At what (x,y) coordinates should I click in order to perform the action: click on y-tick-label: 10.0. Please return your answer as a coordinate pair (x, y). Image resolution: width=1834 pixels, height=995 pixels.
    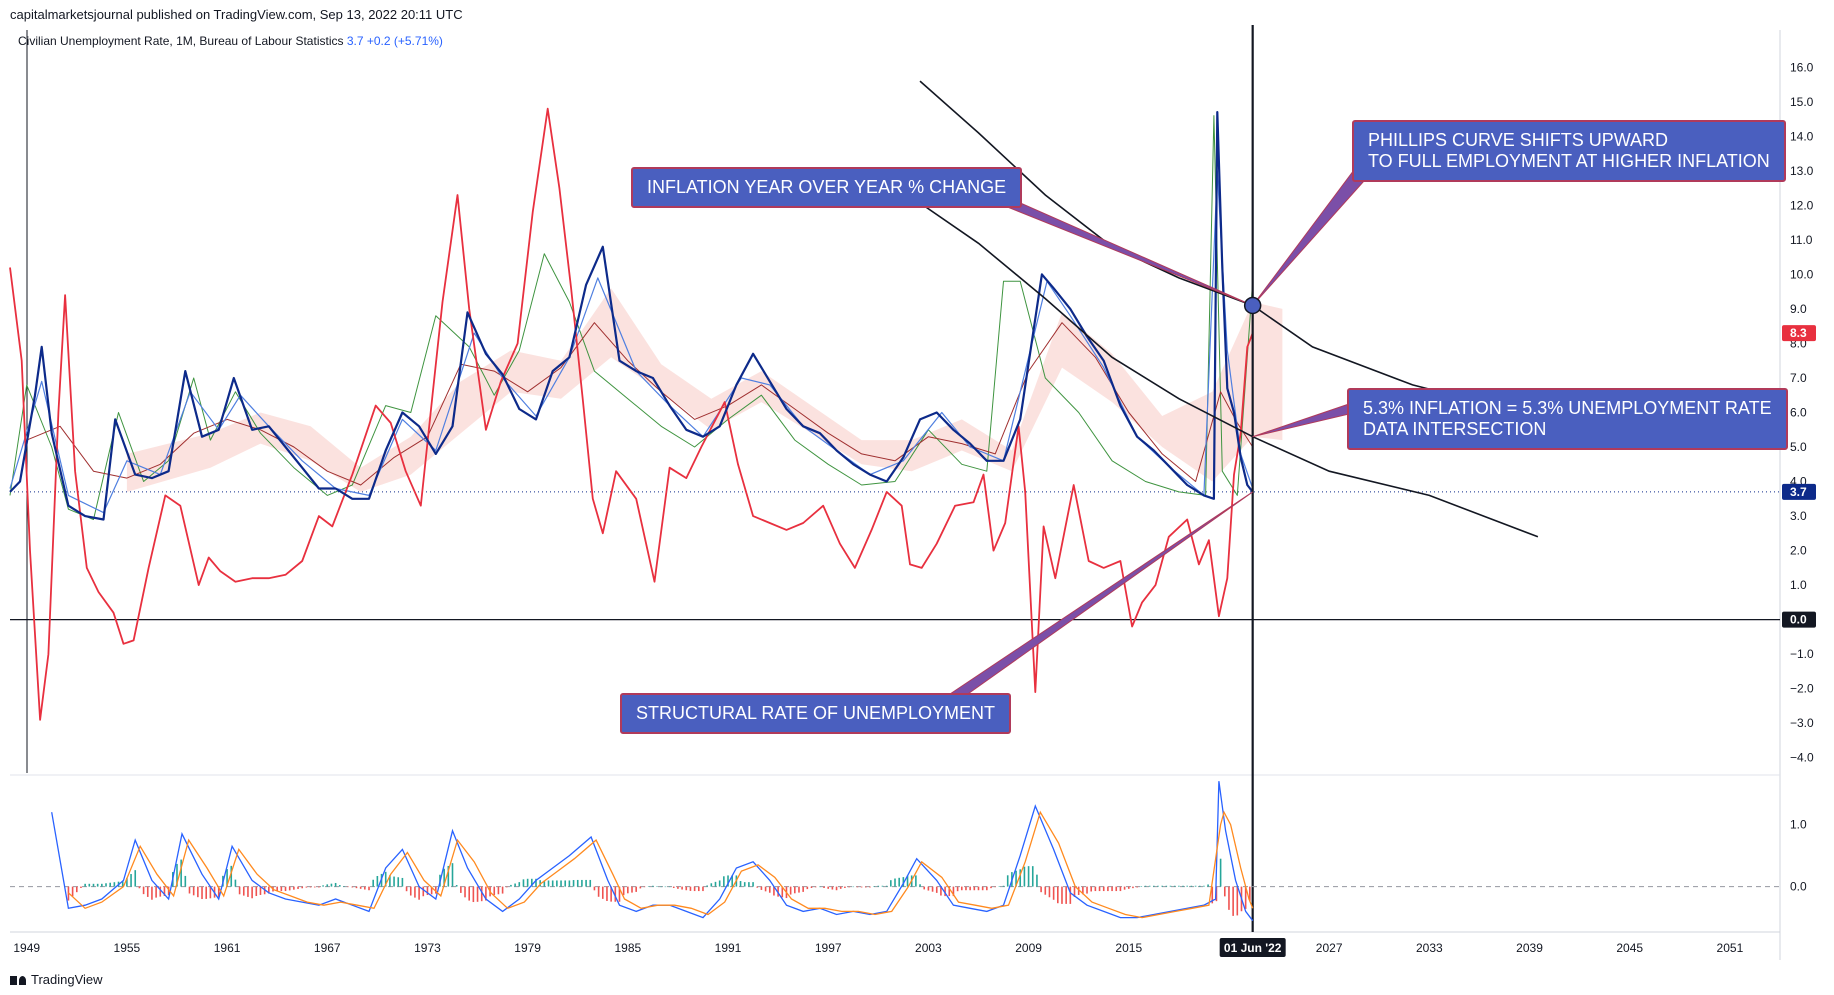
    Looking at the image, I should click on (1802, 274).